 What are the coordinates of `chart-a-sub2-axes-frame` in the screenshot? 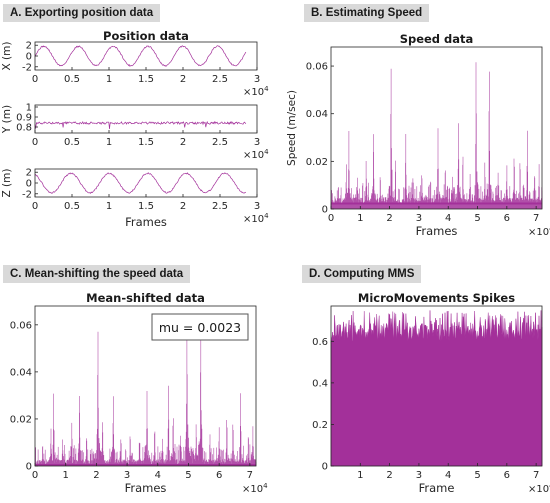 It's located at (146, 119).